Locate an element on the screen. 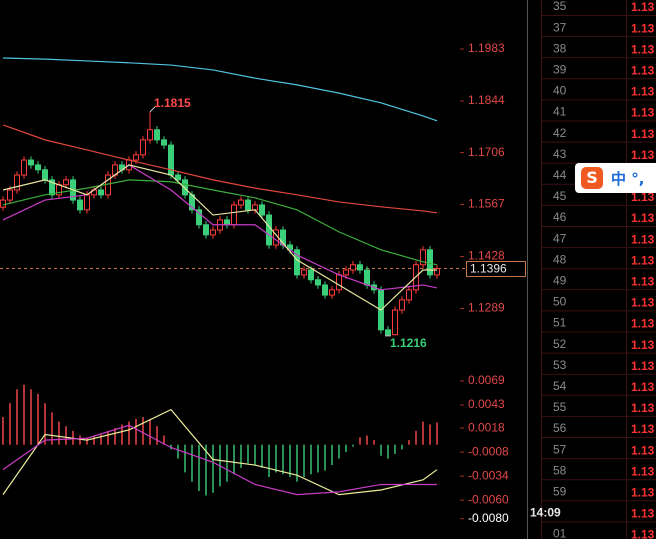 The image size is (656, 539). time-label: 51 is located at coordinates (560, 323).